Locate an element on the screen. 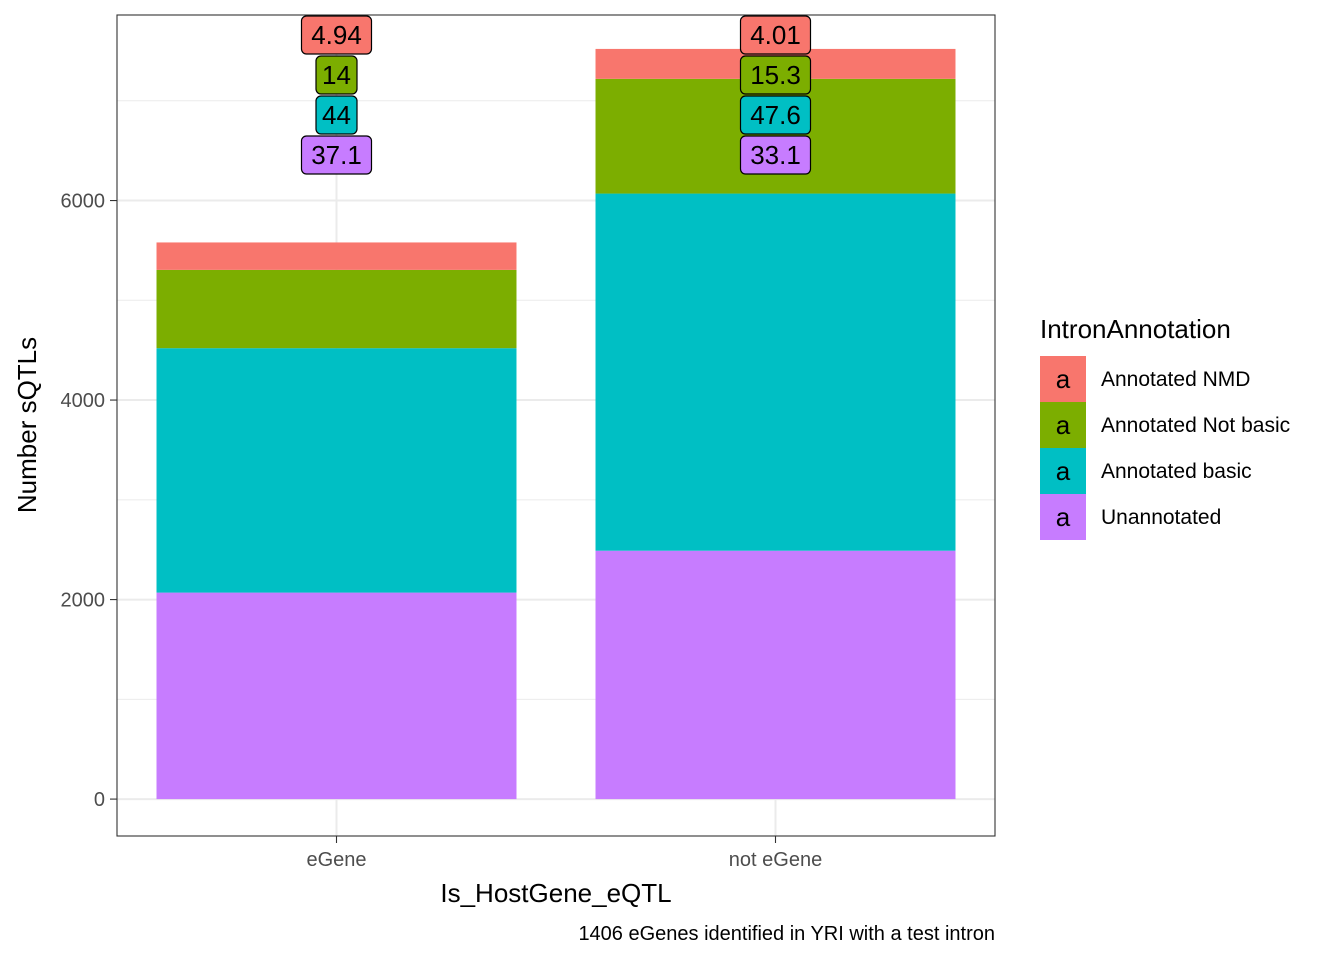  legend-label: Annotated Not basic is located at coordinates (1195, 425).